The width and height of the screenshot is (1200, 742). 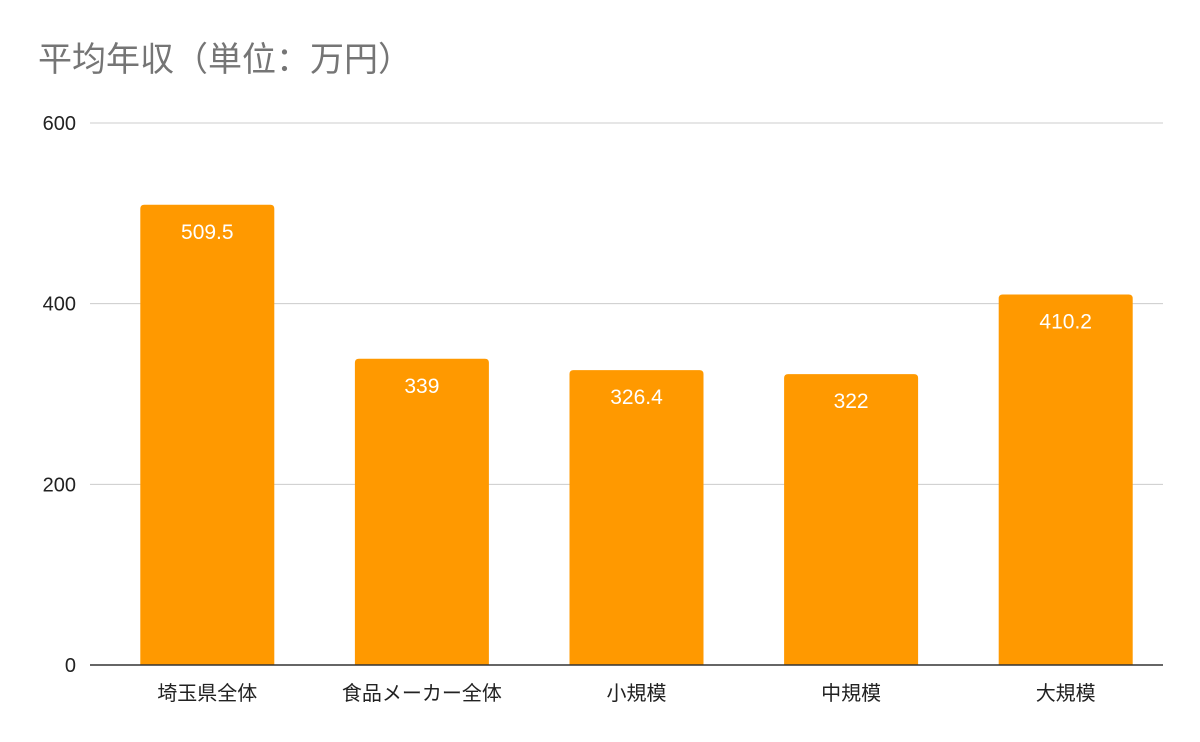 What do you see at coordinates (207, 232) in the screenshot?
I see `value-label-1: 509.5` at bounding box center [207, 232].